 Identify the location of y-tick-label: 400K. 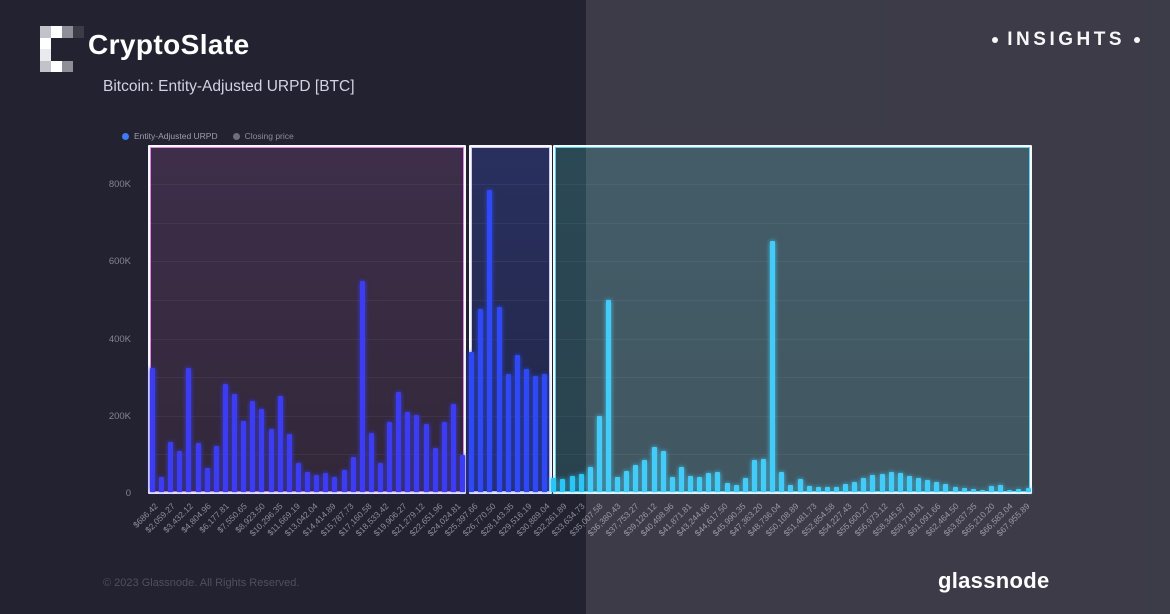
(119, 339).